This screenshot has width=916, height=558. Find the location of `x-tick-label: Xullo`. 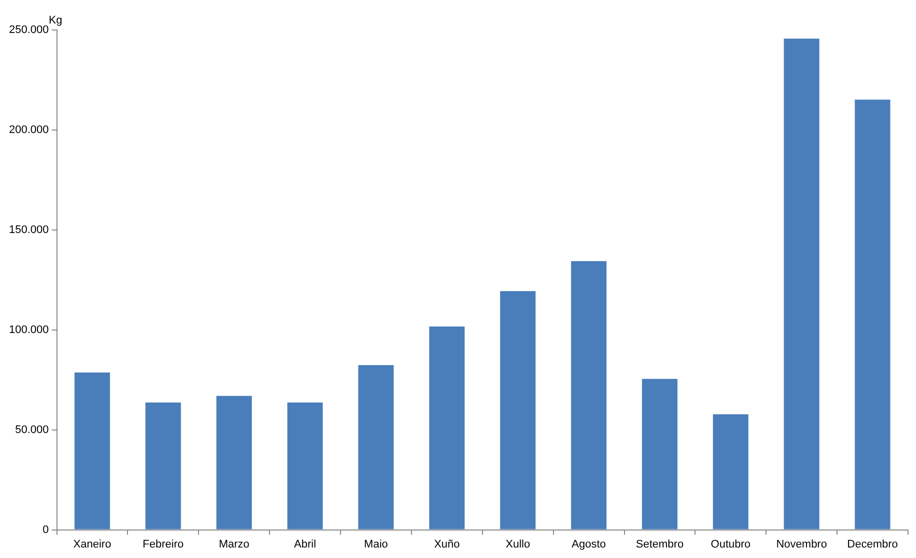

x-tick-label: Xullo is located at coordinates (518, 544).